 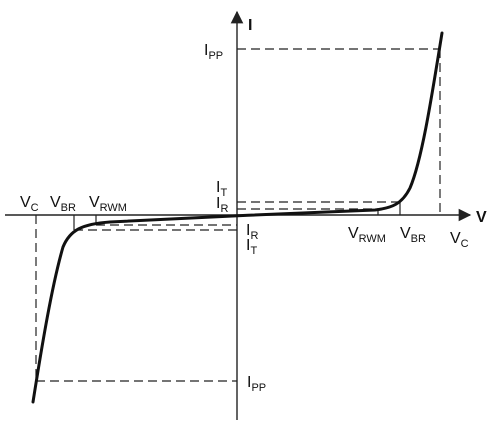 I want to click on ir-bottom-label: IR, so click(x=252, y=232).